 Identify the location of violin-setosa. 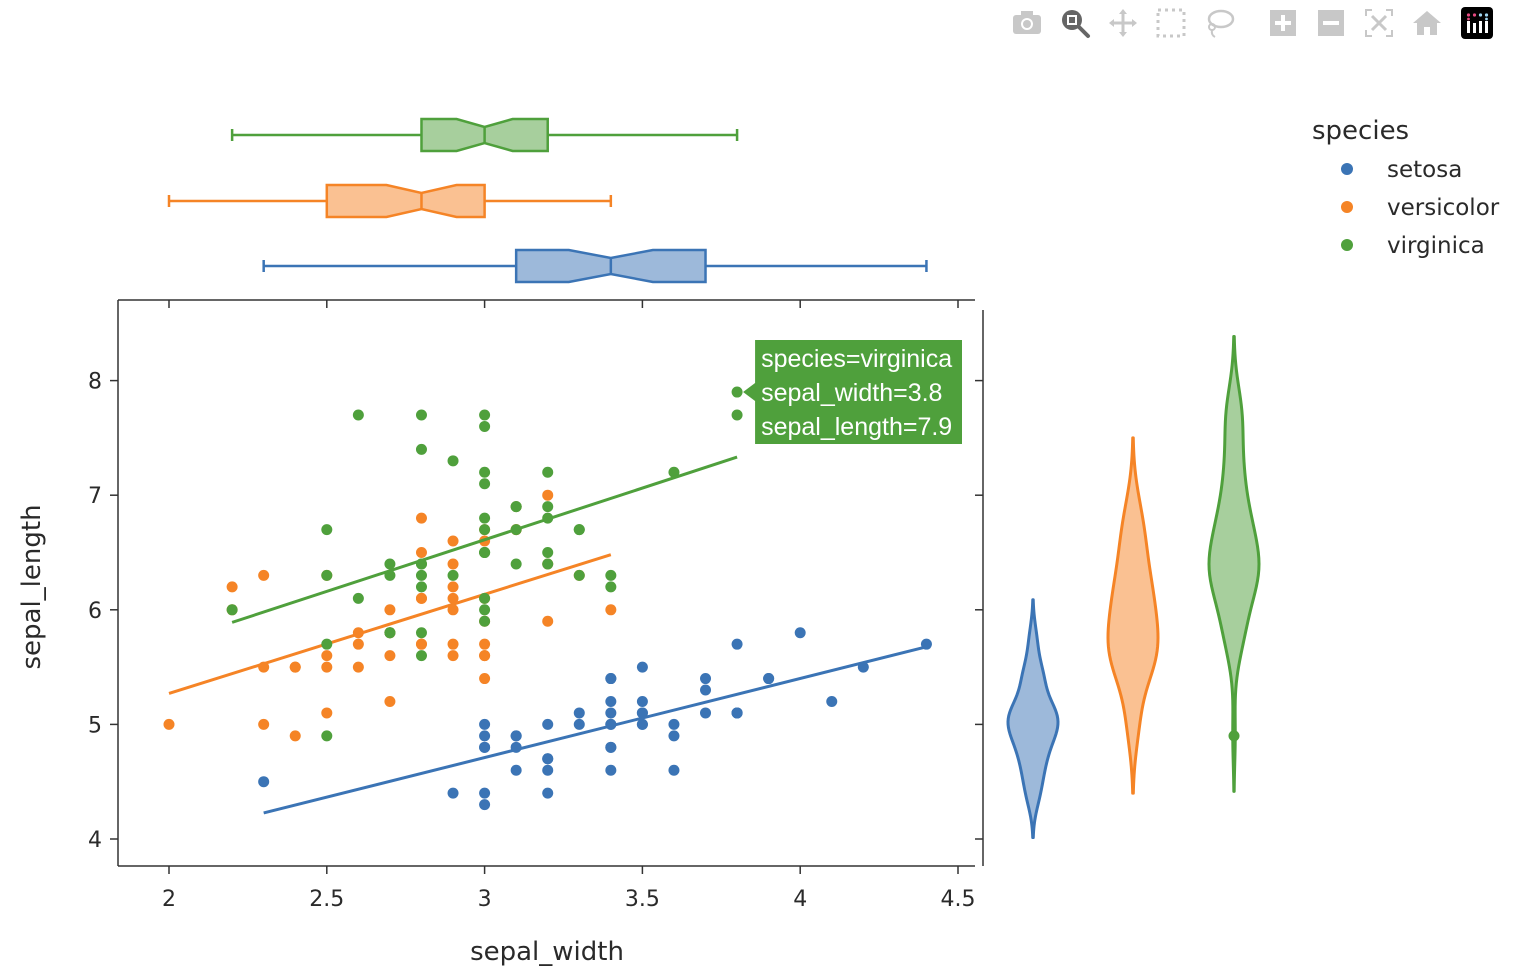
(1033, 719).